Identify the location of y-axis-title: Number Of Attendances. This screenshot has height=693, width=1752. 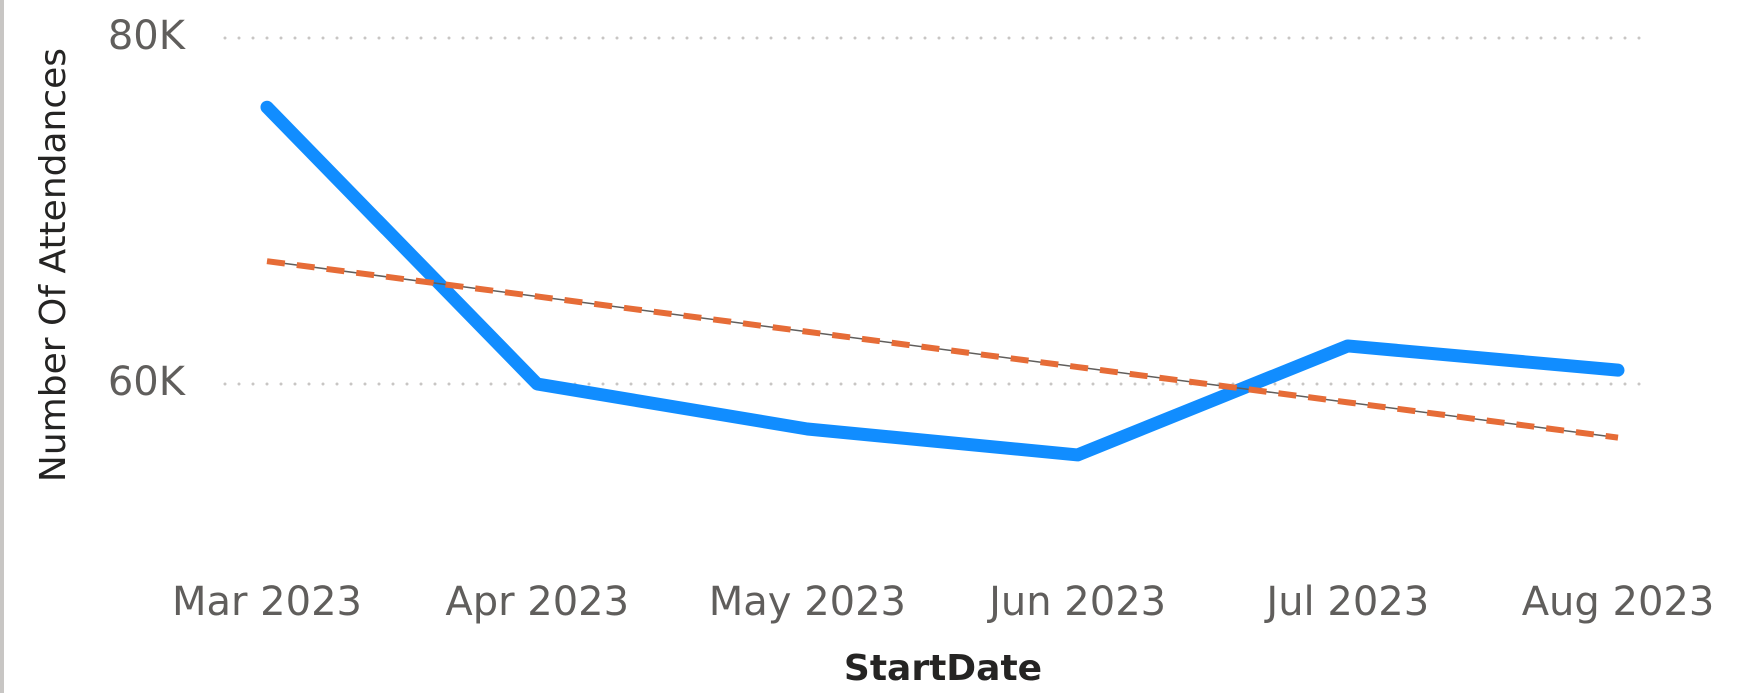
(53, 265).